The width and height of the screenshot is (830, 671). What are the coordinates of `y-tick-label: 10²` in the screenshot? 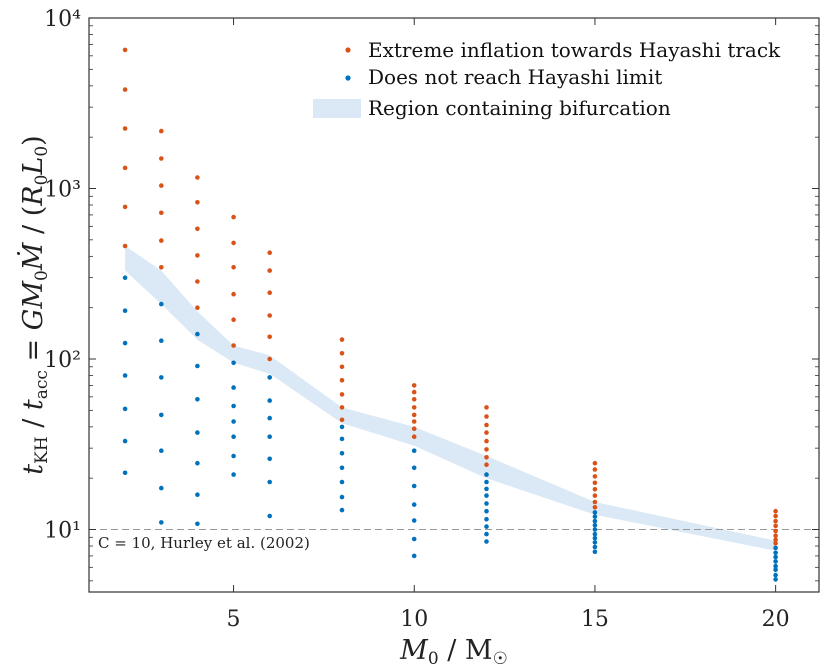 It's located at (62, 360).